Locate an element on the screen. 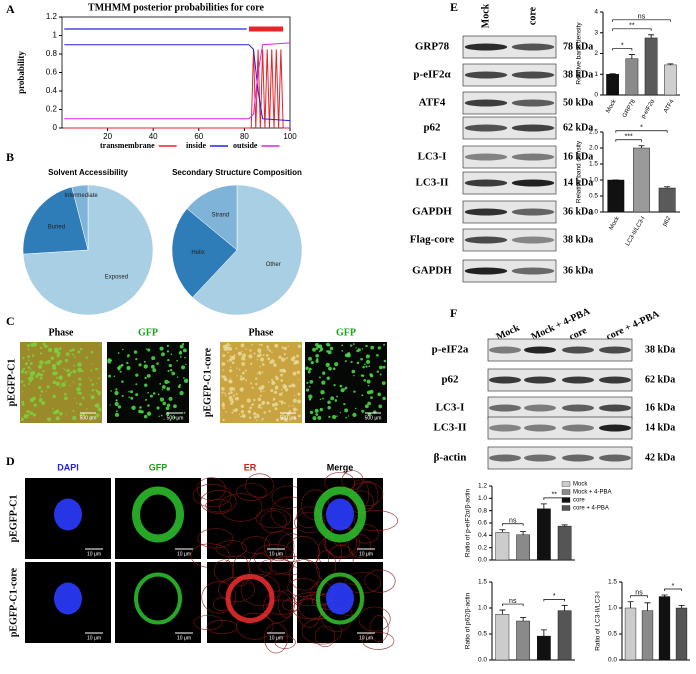  band-size: 78 kDa is located at coordinates (578, 46).